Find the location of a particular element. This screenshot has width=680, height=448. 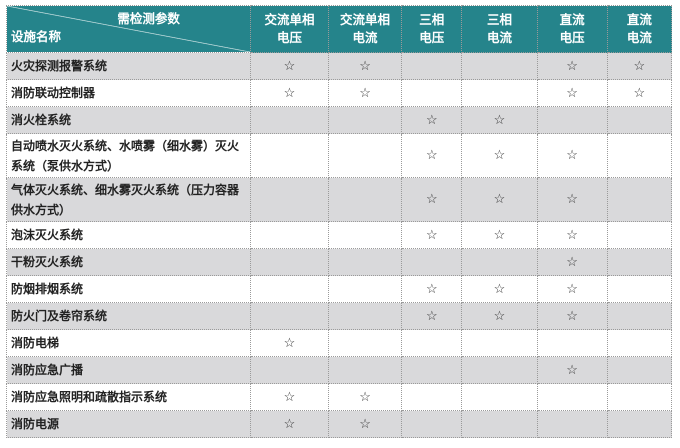

table-row: 消防电梯 ☆ is located at coordinates (339, 343).